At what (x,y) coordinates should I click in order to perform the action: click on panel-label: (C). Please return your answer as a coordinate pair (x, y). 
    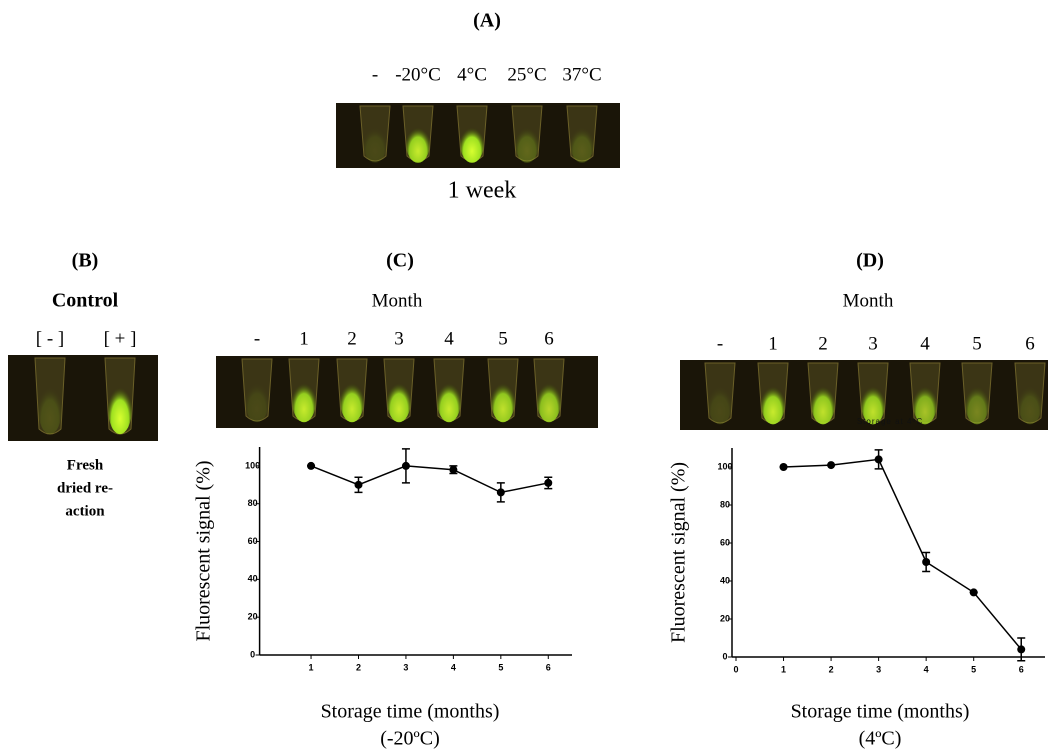
    Looking at the image, I should click on (400, 261).